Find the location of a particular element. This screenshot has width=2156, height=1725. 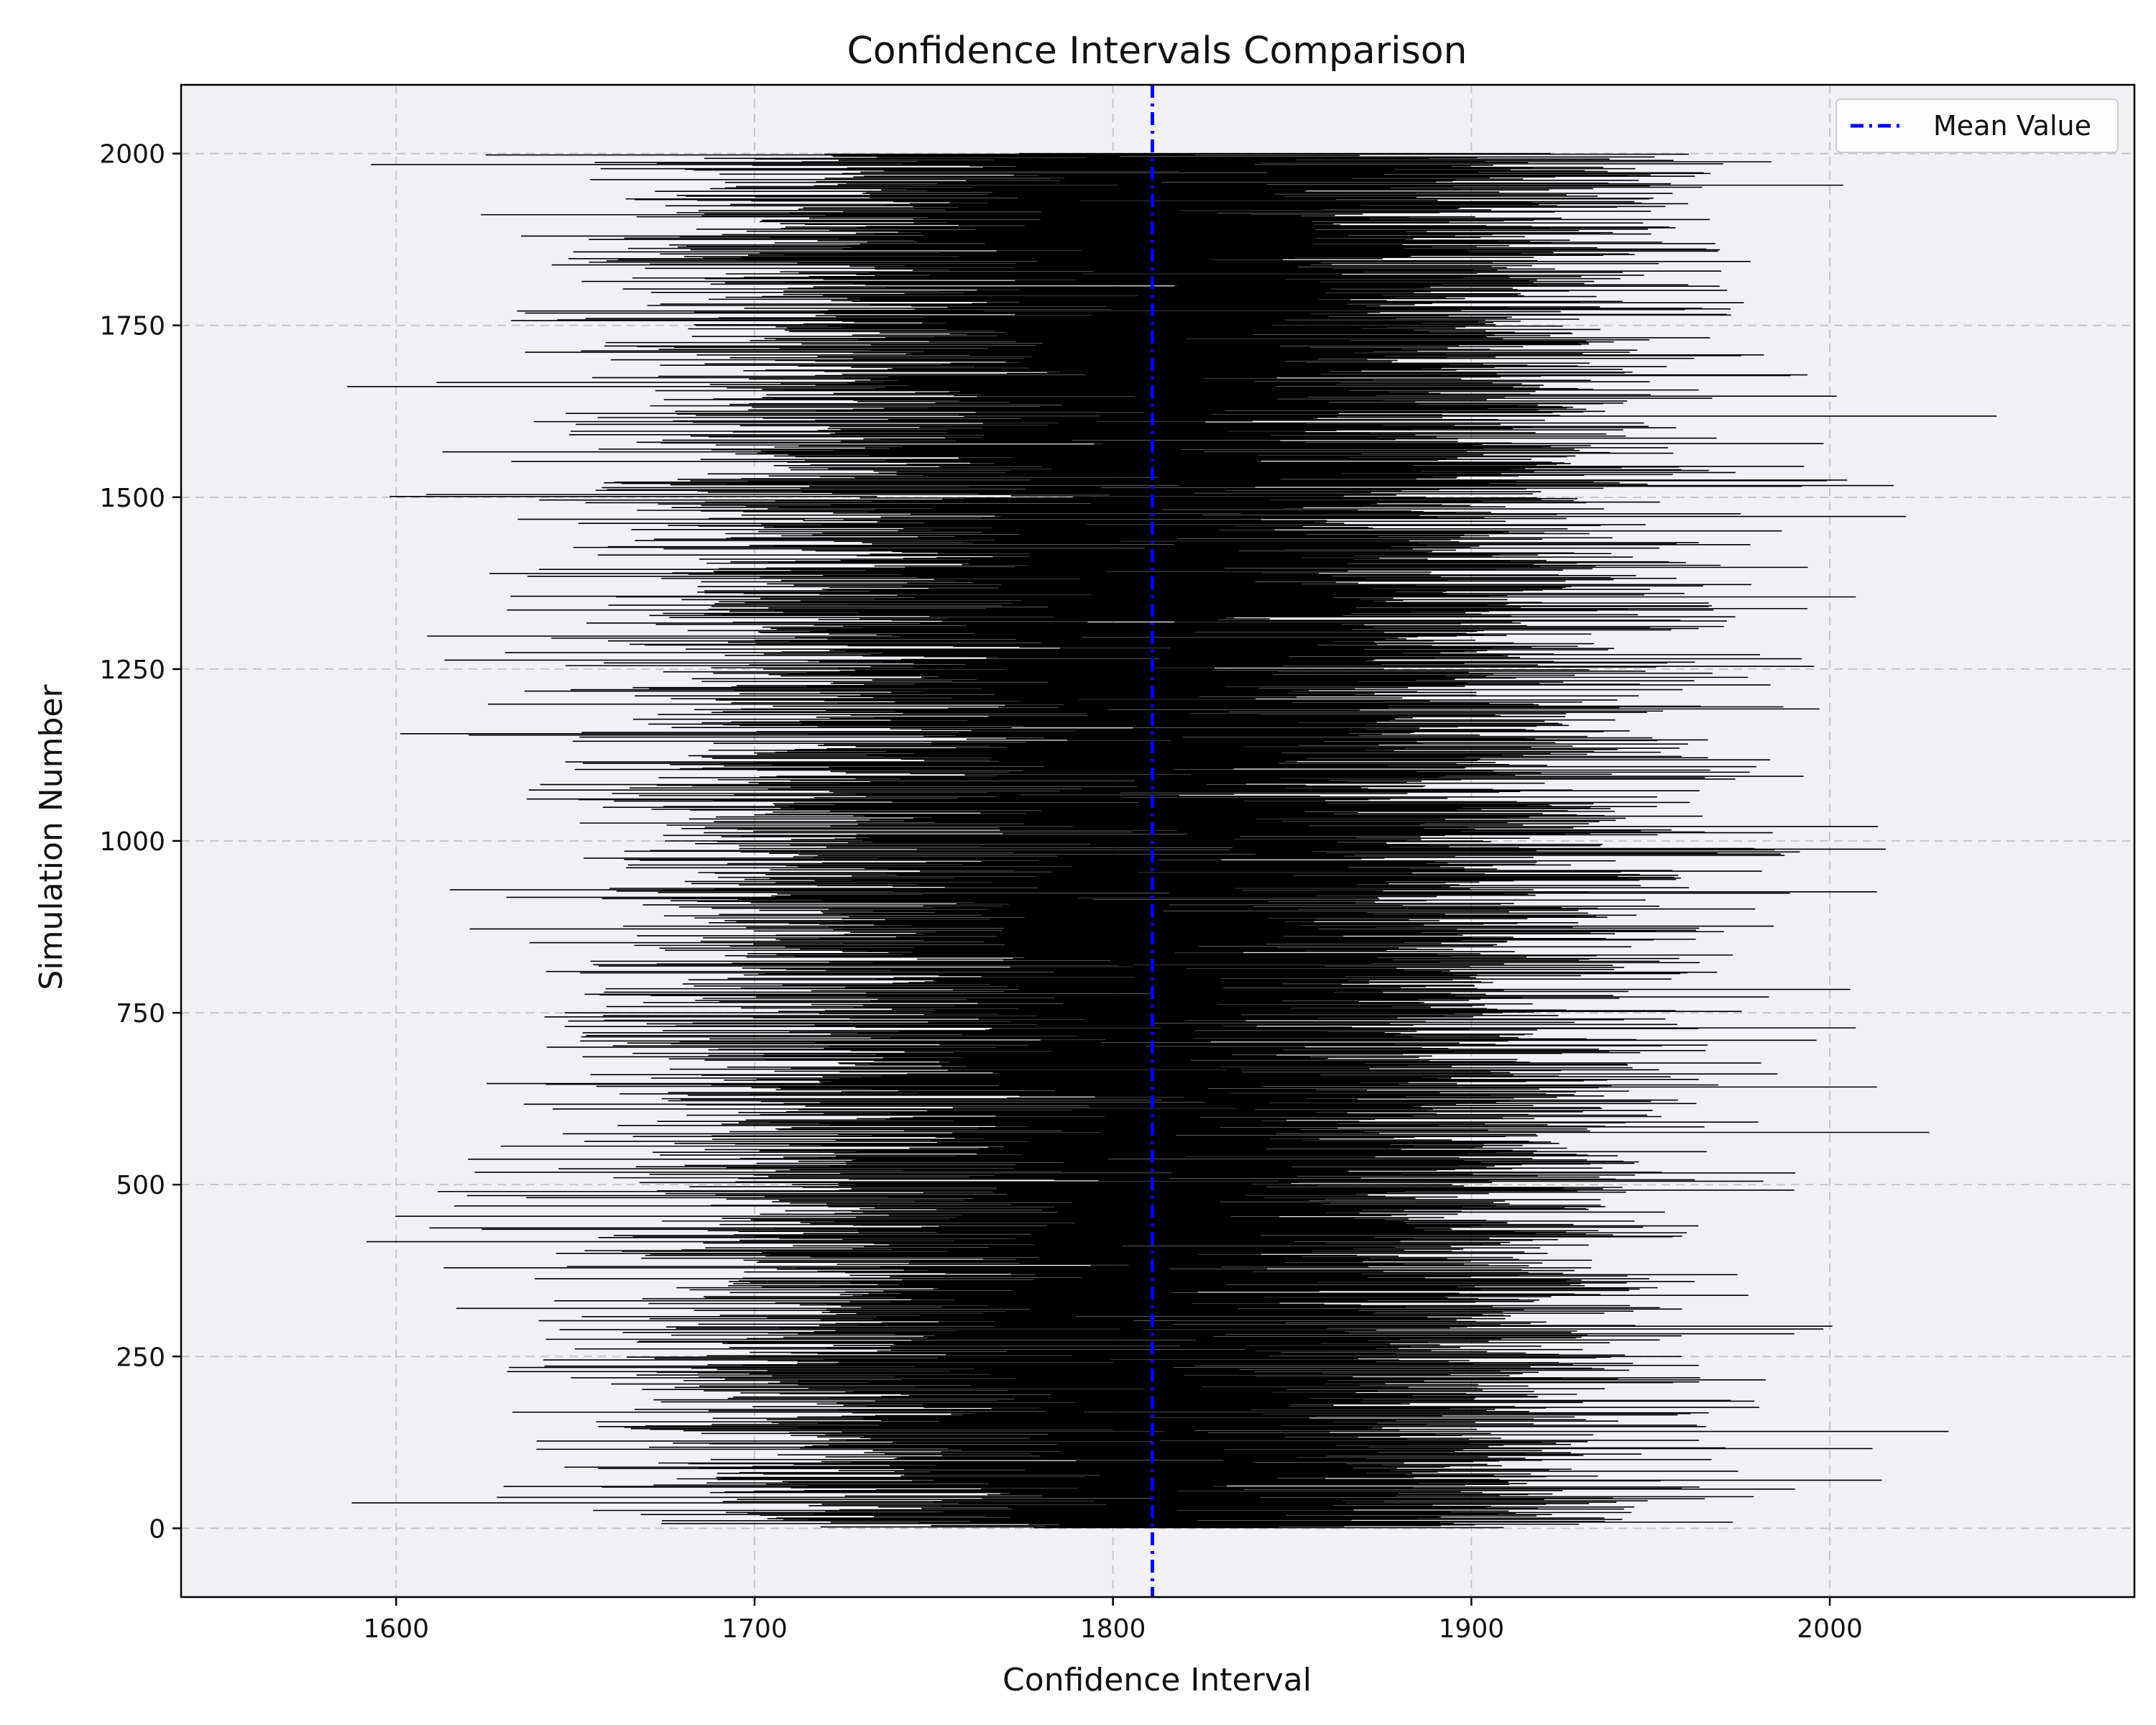

x-tick-label: 1900 is located at coordinates (1472, 1629).